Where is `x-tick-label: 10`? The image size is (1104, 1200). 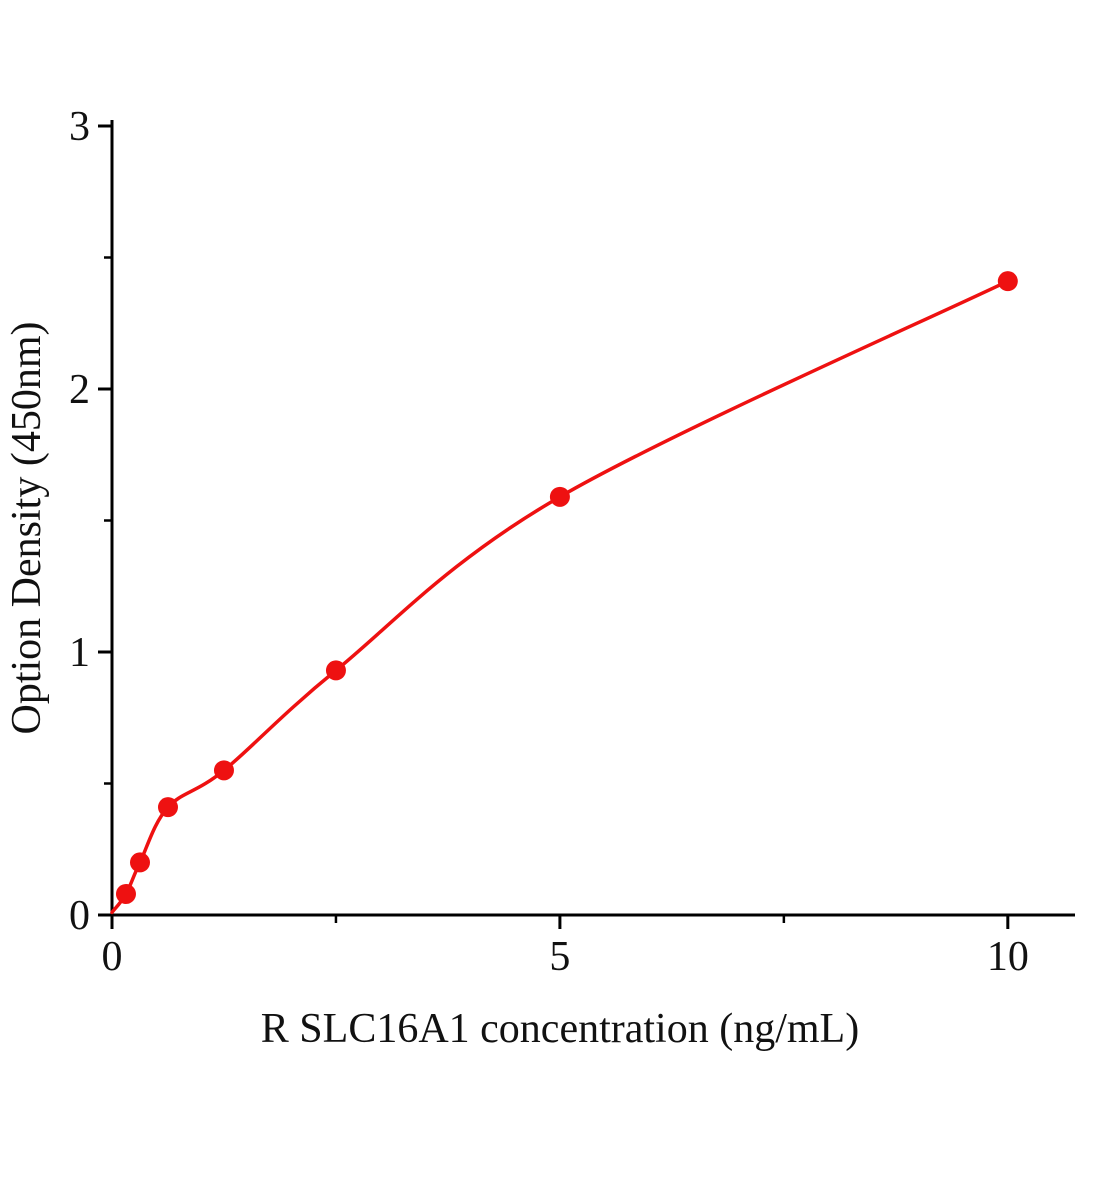 x-tick-label: 10 is located at coordinates (1008, 957).